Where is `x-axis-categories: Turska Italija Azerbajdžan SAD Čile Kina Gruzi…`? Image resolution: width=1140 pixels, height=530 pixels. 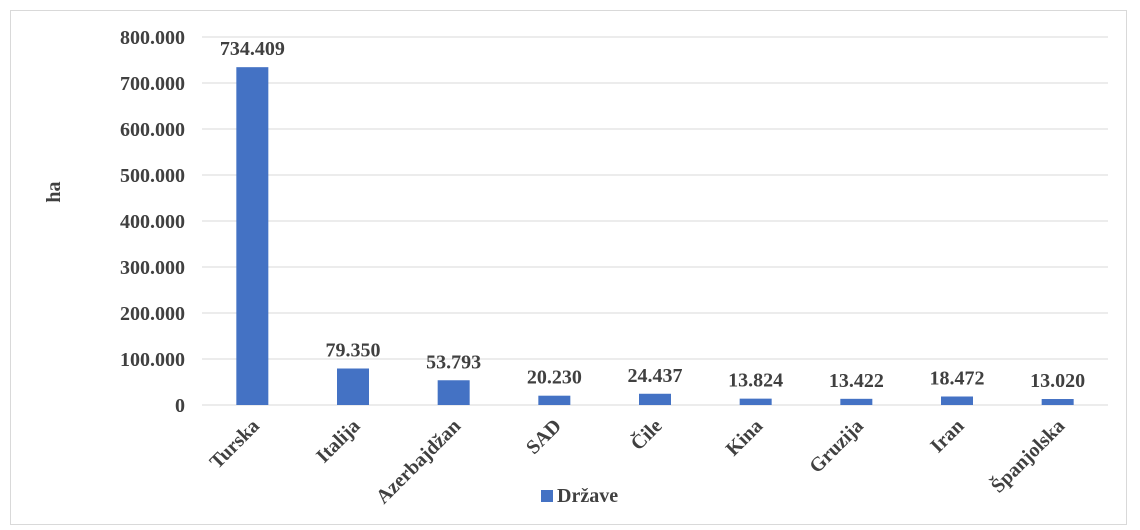
x-axis-categories: Turska Italija Azerbajdžan SAD Čile Kina Gruzi… is located at coordinates (638, 460).